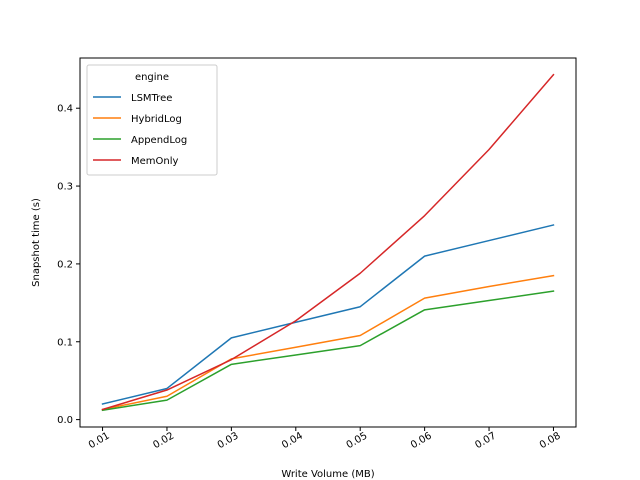 The height and width of the screenshot is (480, 640). I want to click on y-tick-label: 0.2, so click(65, 264).